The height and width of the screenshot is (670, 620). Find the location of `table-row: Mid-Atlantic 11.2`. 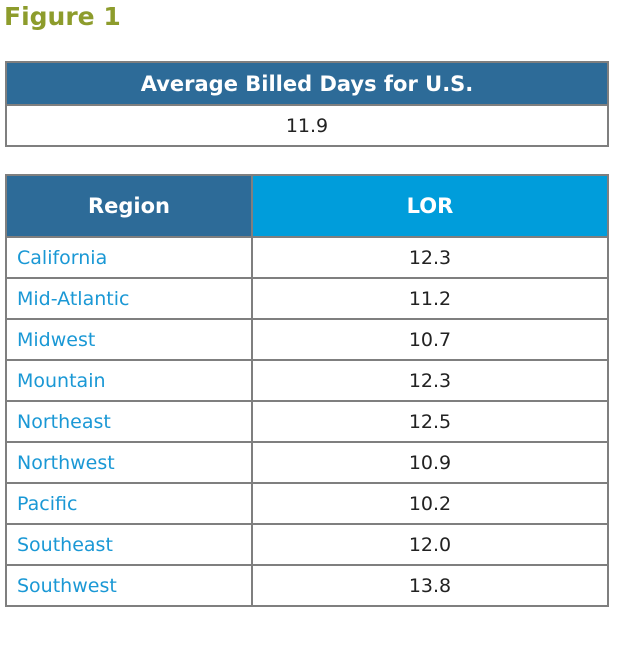

table-row: Mid-Atlantic 11.2 is located at coordinates (307, 298).